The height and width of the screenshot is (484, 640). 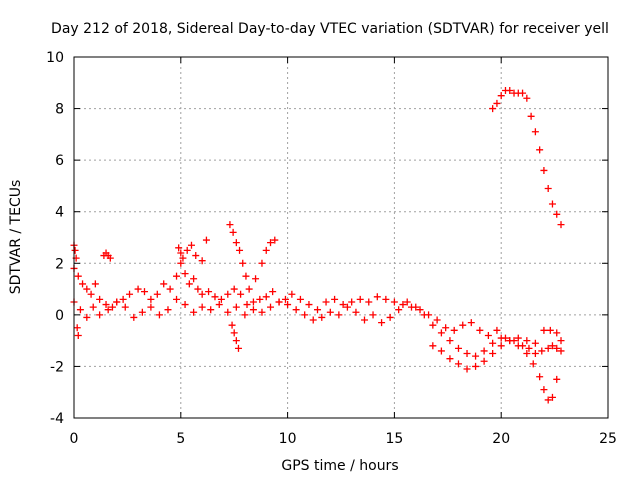 I want to click on x-tick-label: 0, so click(x=74, y=439).